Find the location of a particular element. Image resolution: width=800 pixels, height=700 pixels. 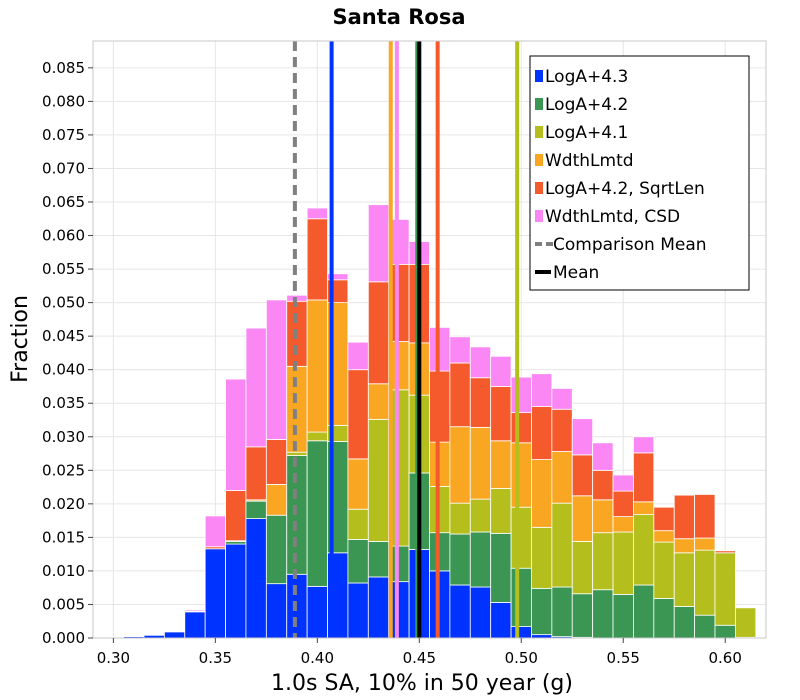

legend-label: LogA+4.2 is located at coordinates (586, 105).